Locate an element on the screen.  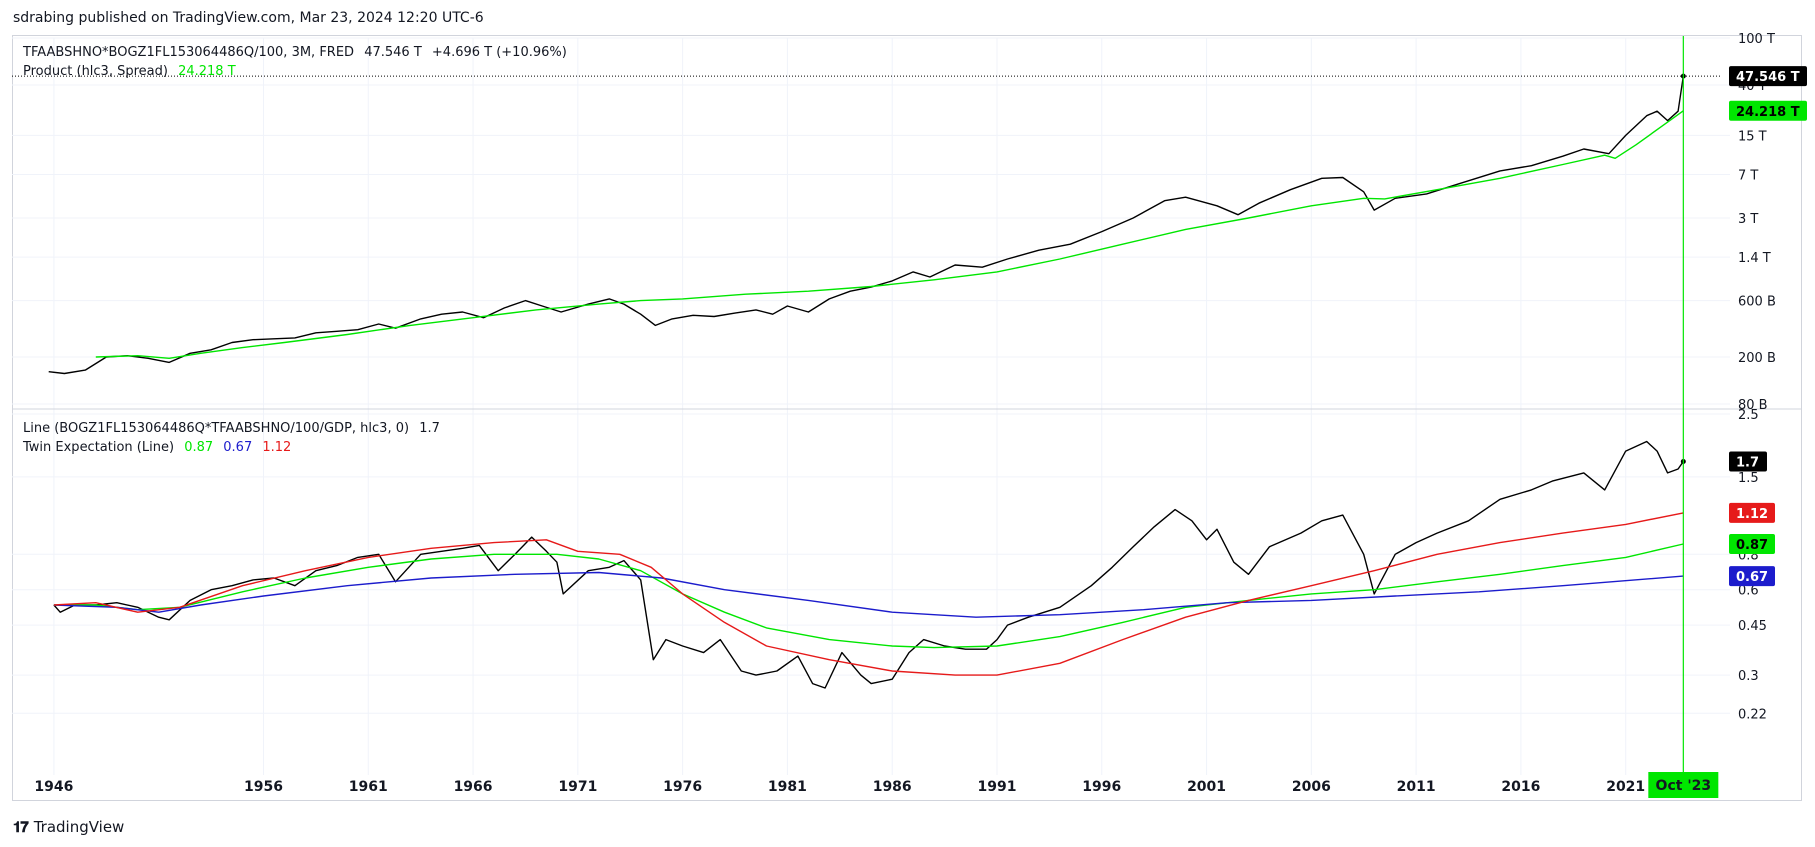
y-tick-0-7: 200 B is located at coordinates (1757, 358).